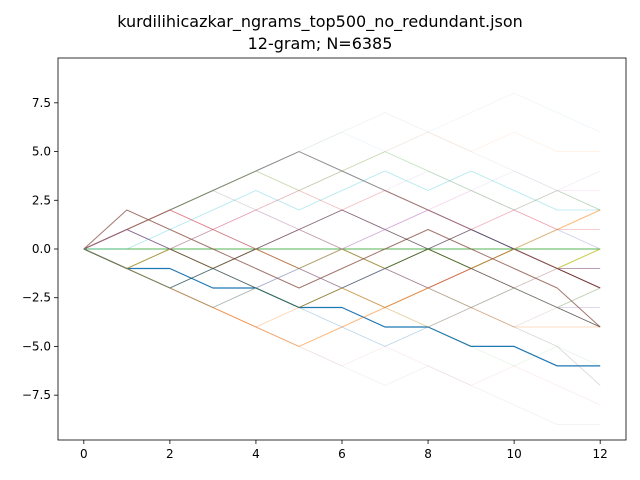 Image resolution: width=640 pixels, height=480 pixels. What do you see at coordinates (36, 395) in the screenshot?
I see `y-tick-label: −7.5` at bounding box center [36, 395].